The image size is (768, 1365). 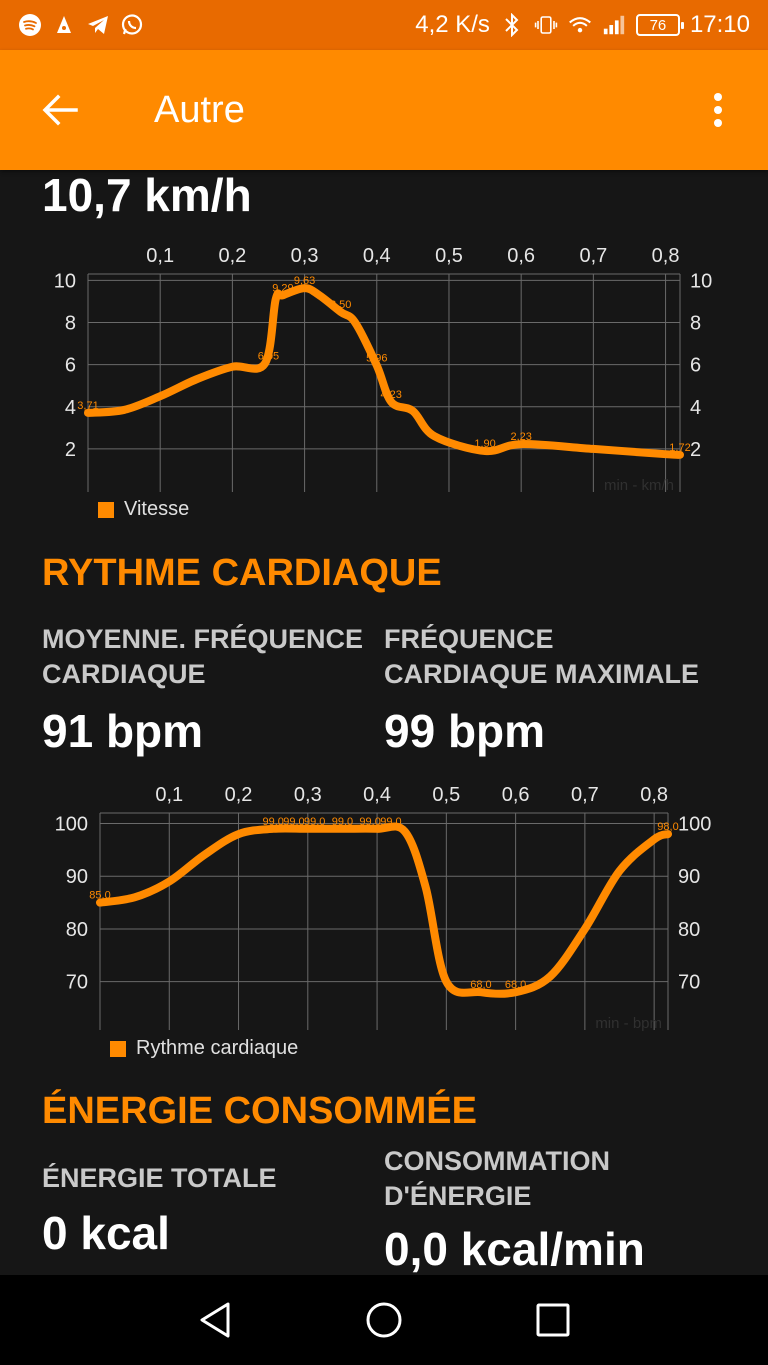 What do you see at coordinates (132, 25) in the screenshot?
I see `whatsapp-icon` at bounding box center [132, 25].